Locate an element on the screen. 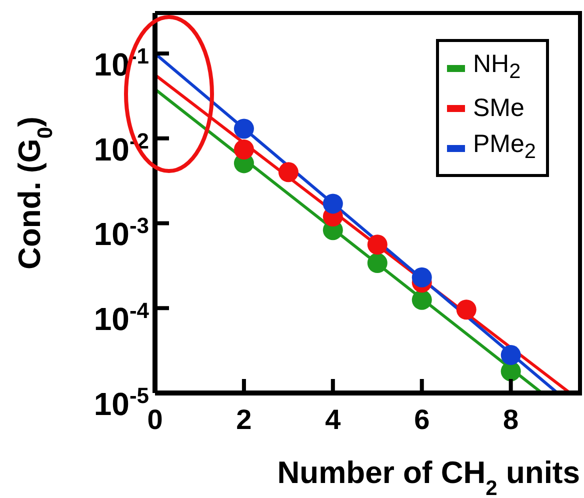  x-tick-label: 8 is located at coordinates (511, 419).